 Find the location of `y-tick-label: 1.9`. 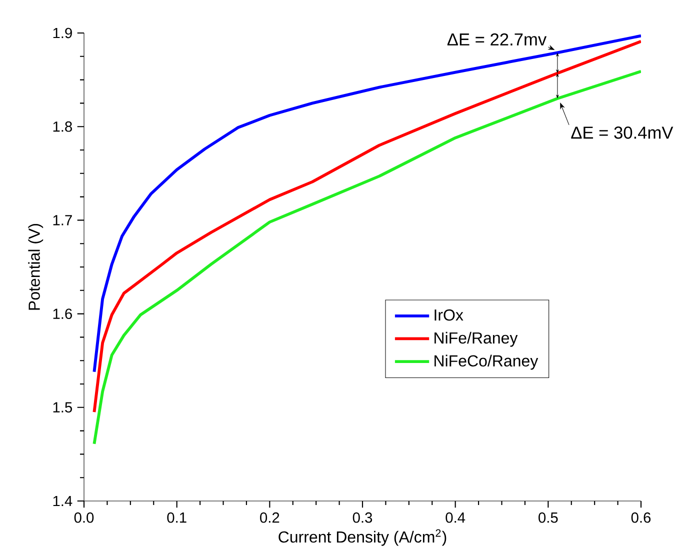

y-tick-label: 1.9 is located at coordinates (62, 33).